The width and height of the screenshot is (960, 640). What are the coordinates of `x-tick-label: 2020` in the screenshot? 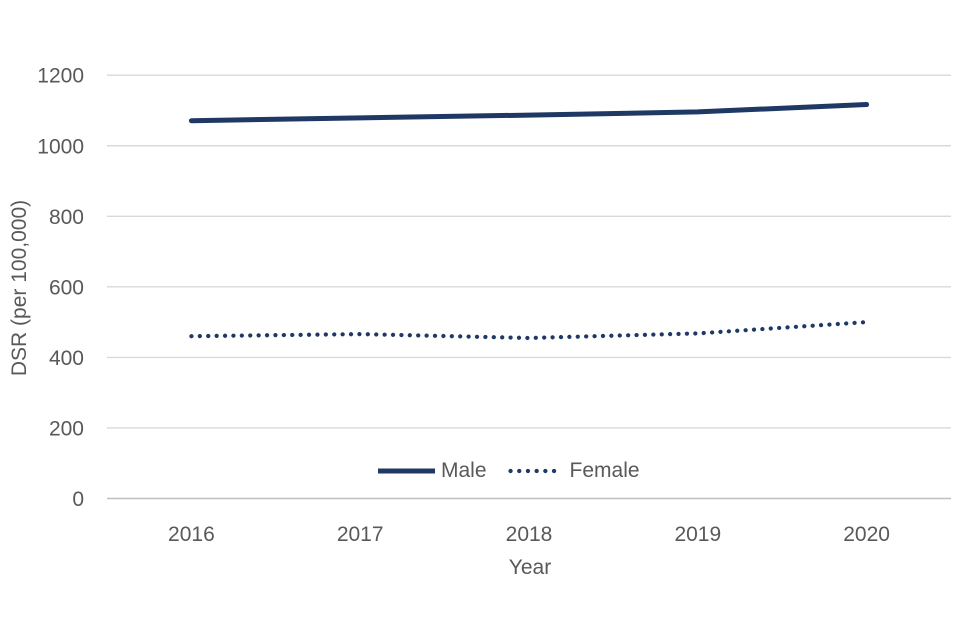 It's located at (866, 534).